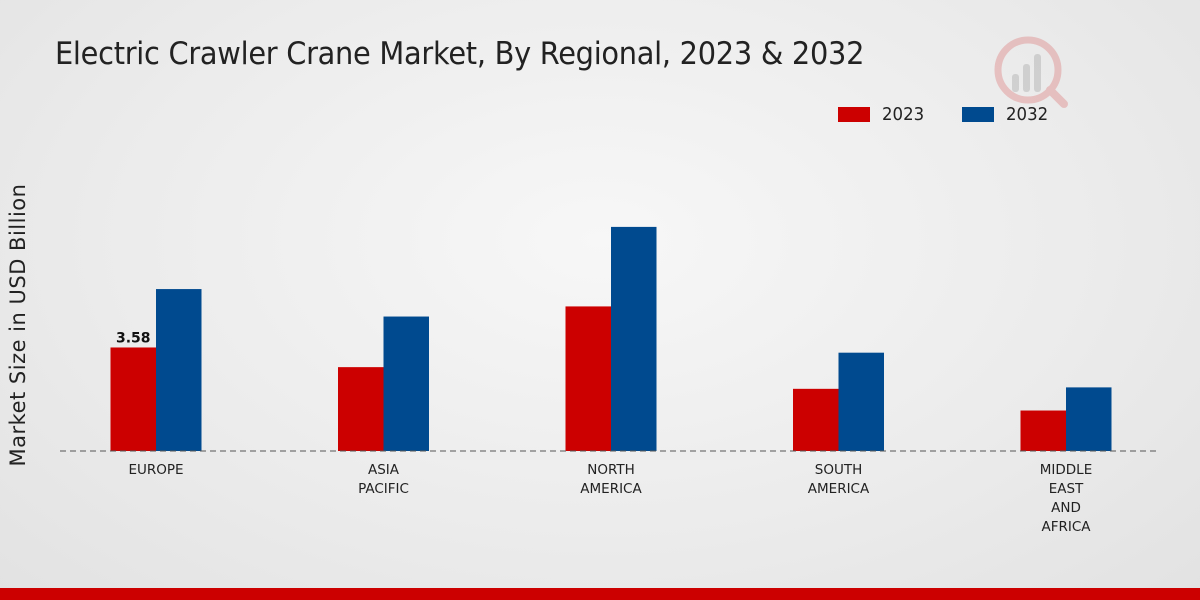  I want to click on bar-2032-middle-east-and-africa, so click(1089, 419).